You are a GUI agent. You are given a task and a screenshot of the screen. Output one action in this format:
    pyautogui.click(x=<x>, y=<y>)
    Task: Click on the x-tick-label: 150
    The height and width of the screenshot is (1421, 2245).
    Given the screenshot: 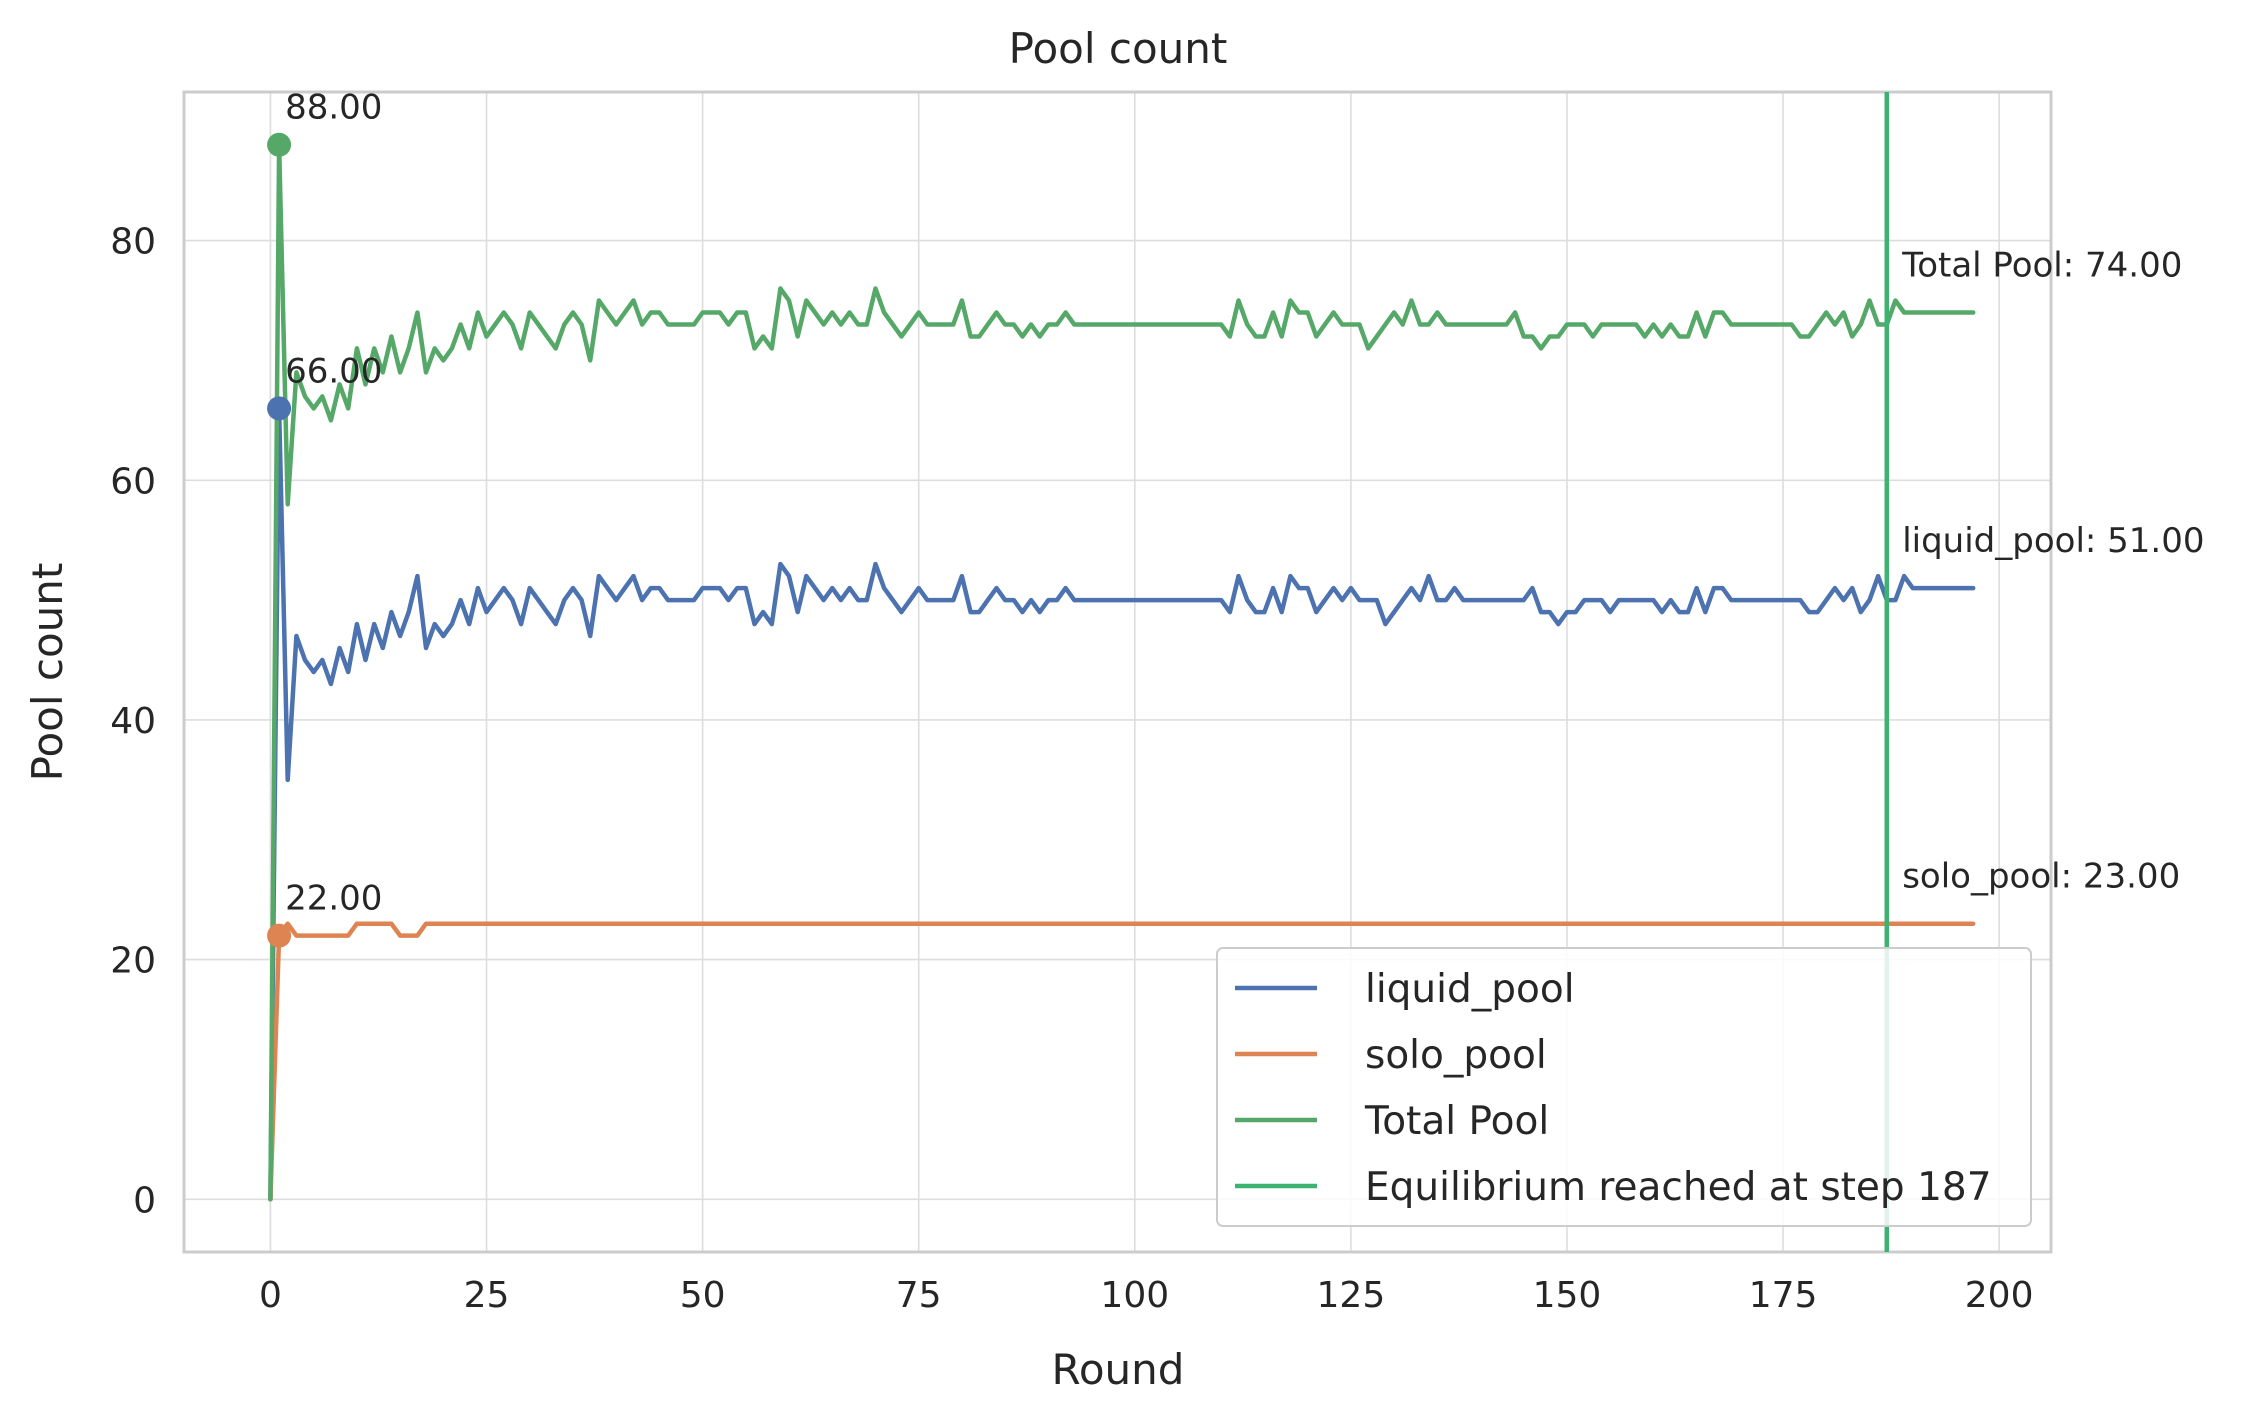 What is the action you would take?
    pyautogui.click(x=1567, y=1295)
    